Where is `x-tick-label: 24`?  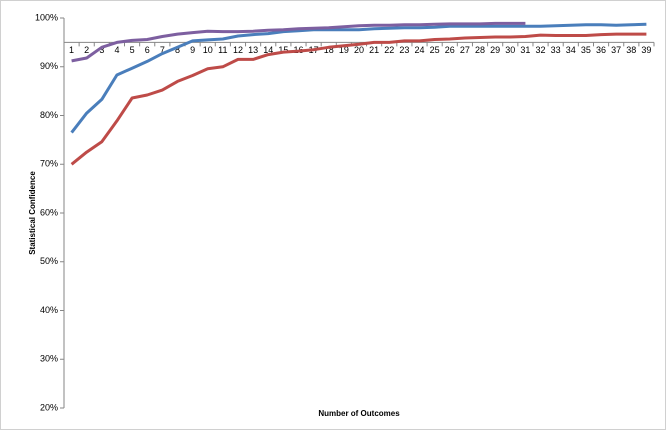
x-tick-label: 24 is located at coordinates (420, 50).